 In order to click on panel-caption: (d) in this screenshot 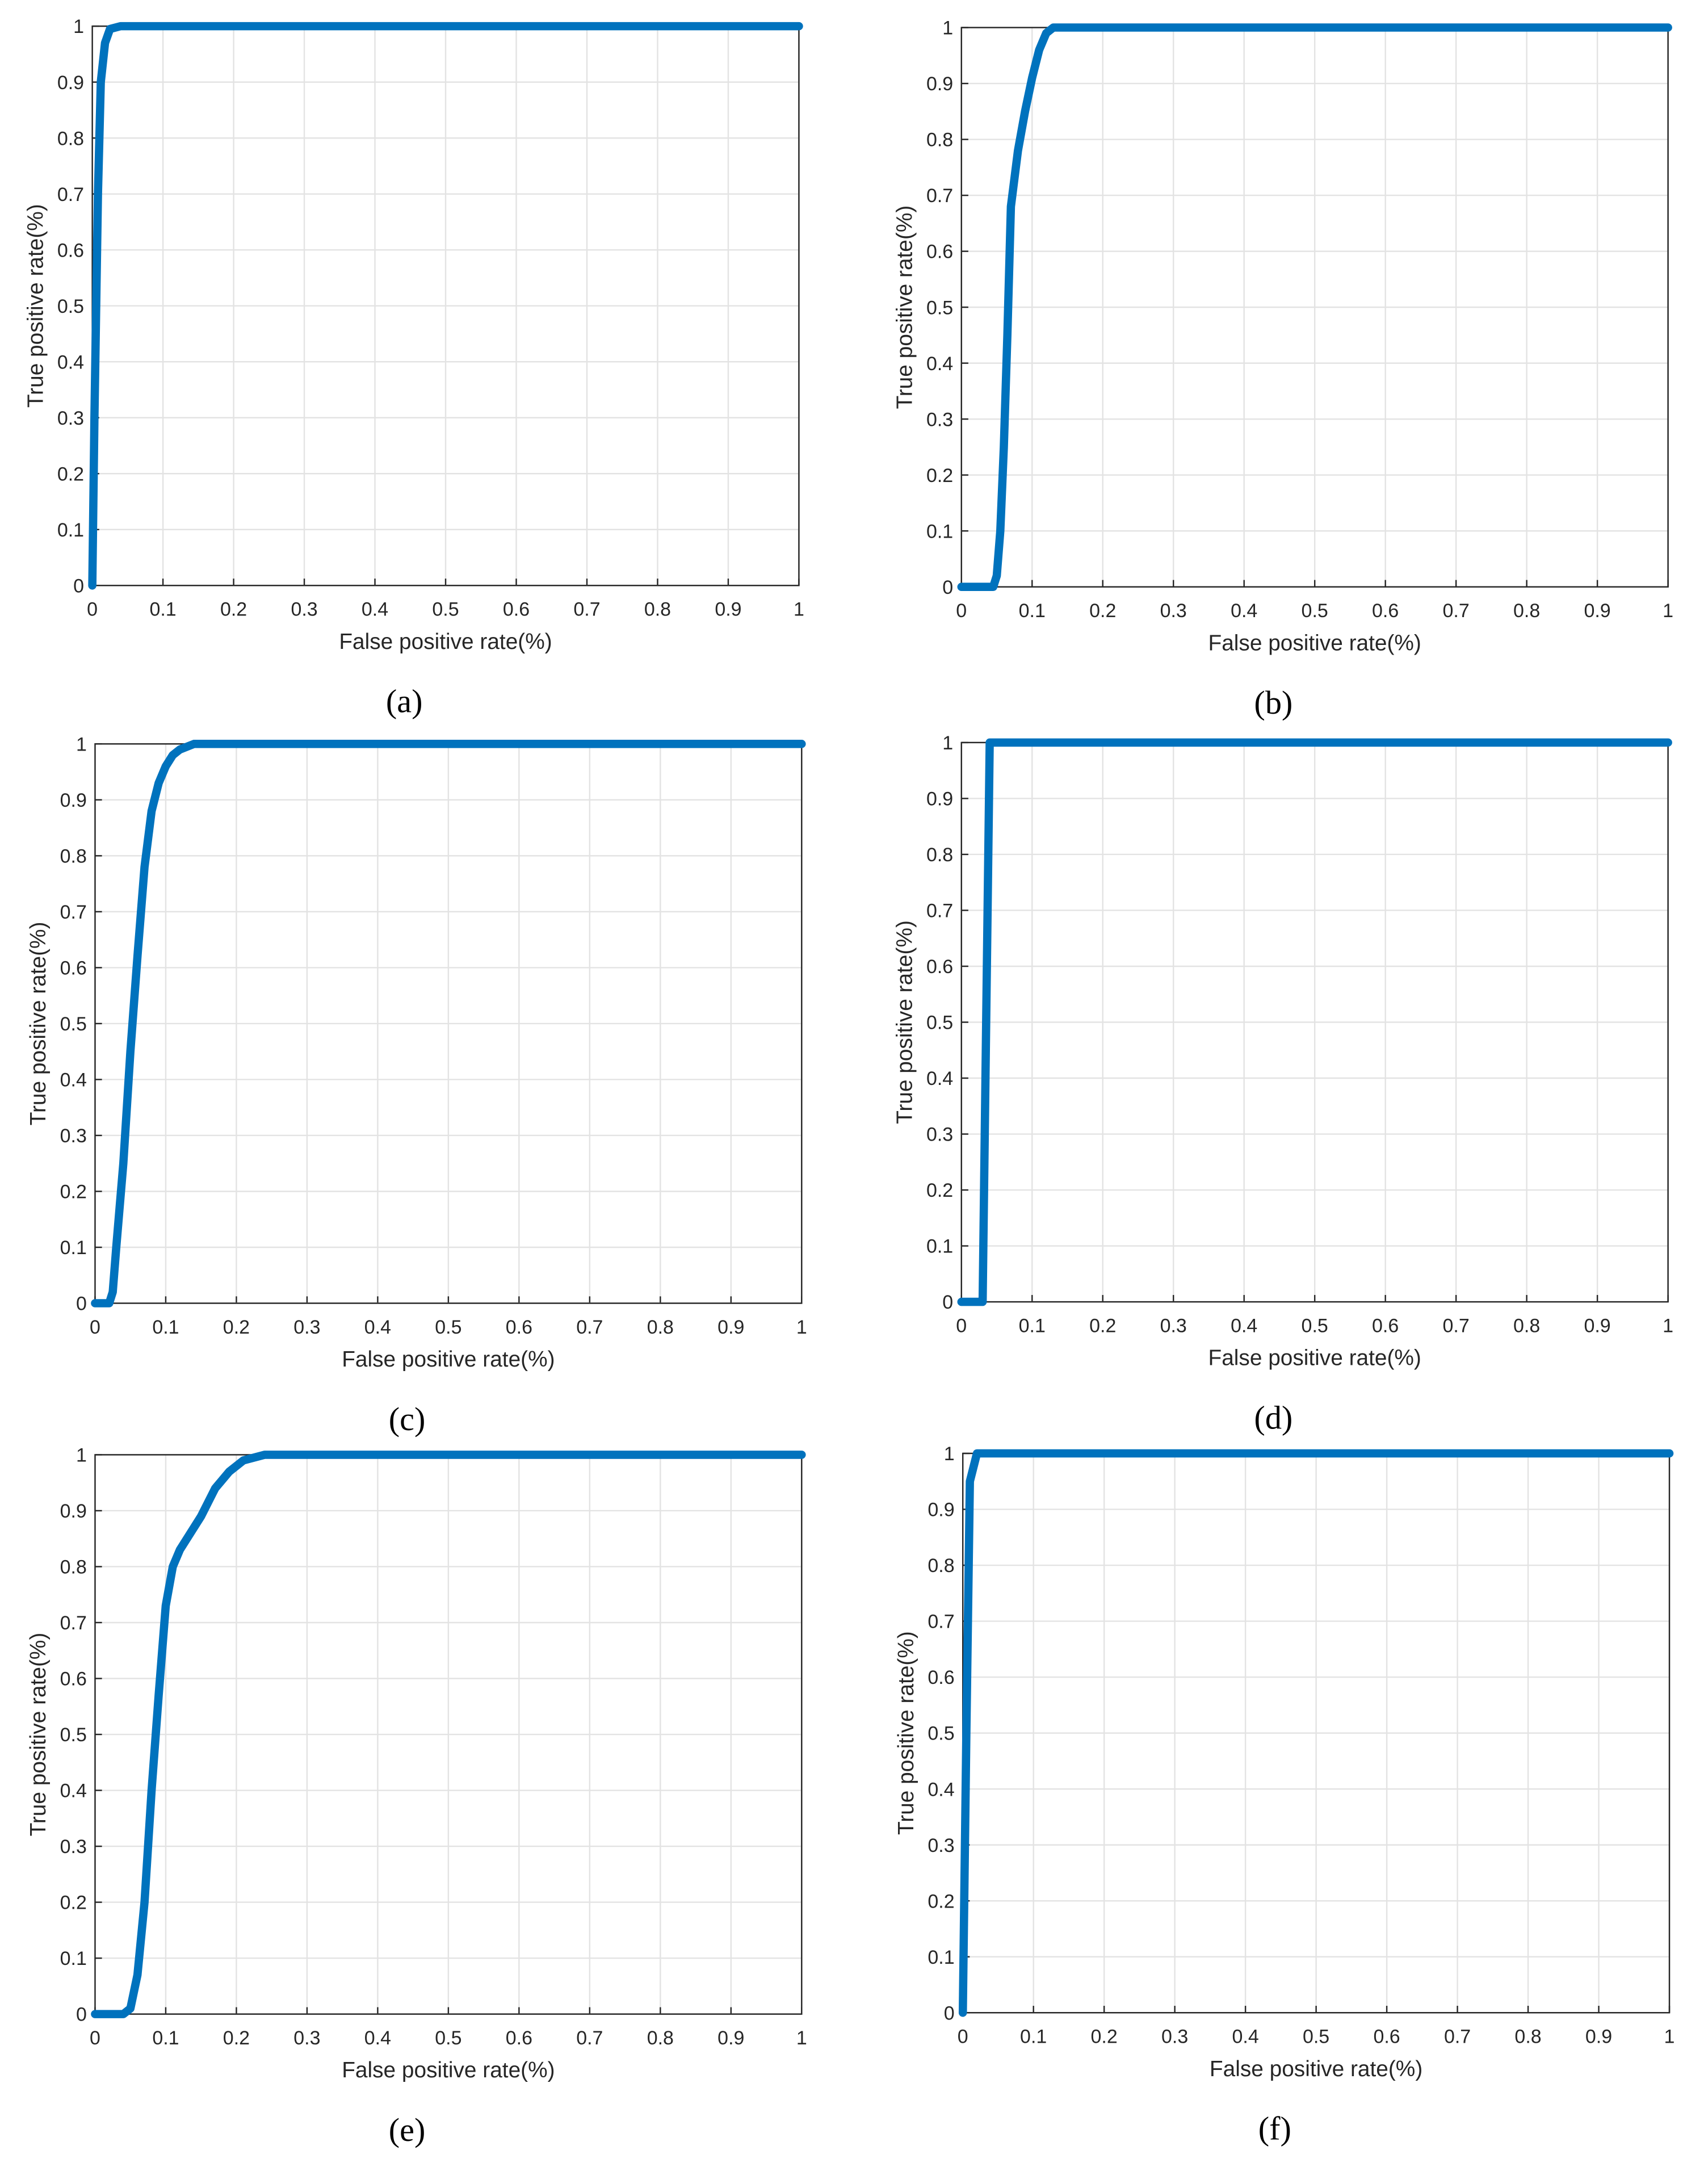, I will do `click(1273, 1418)`.